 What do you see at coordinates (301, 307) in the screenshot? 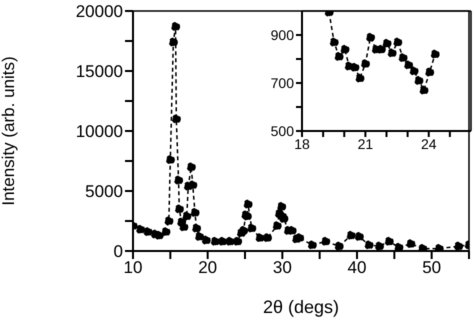
I see `x-axis-title: 2θ (degs)` at bounding box center [301, 307].